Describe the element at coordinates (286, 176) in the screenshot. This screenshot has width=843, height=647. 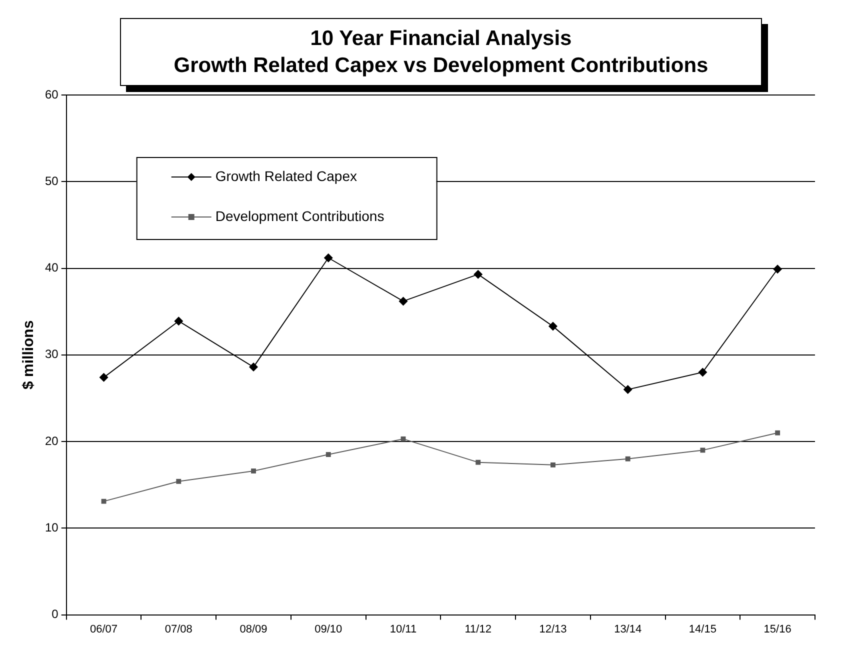
I see `legend-label: Growth Related Capex` at that location.